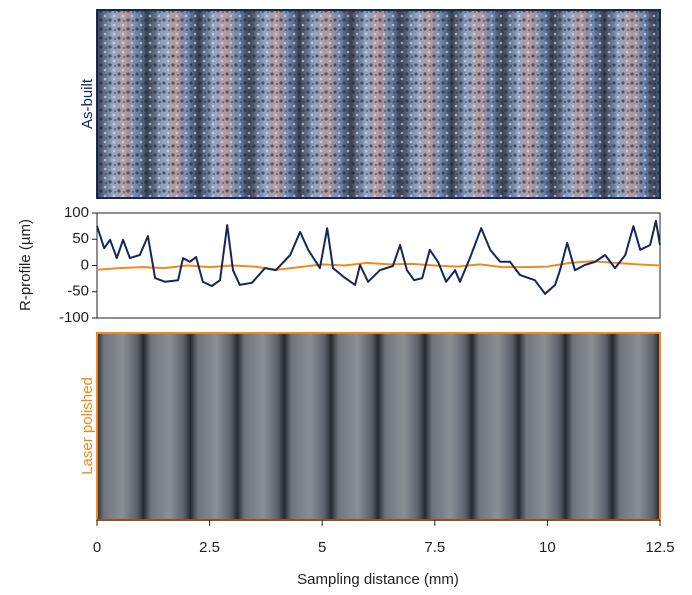 This screenshot has height=595, width=692. I want to click on y-tick-label: 0, so click(85, 264).